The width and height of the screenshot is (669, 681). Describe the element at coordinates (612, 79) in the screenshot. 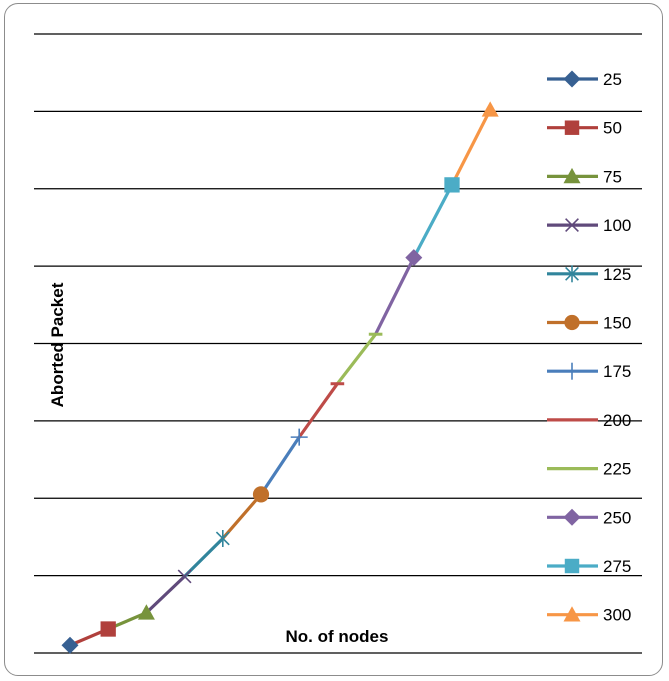

I see `legend-label: 25` at that location.